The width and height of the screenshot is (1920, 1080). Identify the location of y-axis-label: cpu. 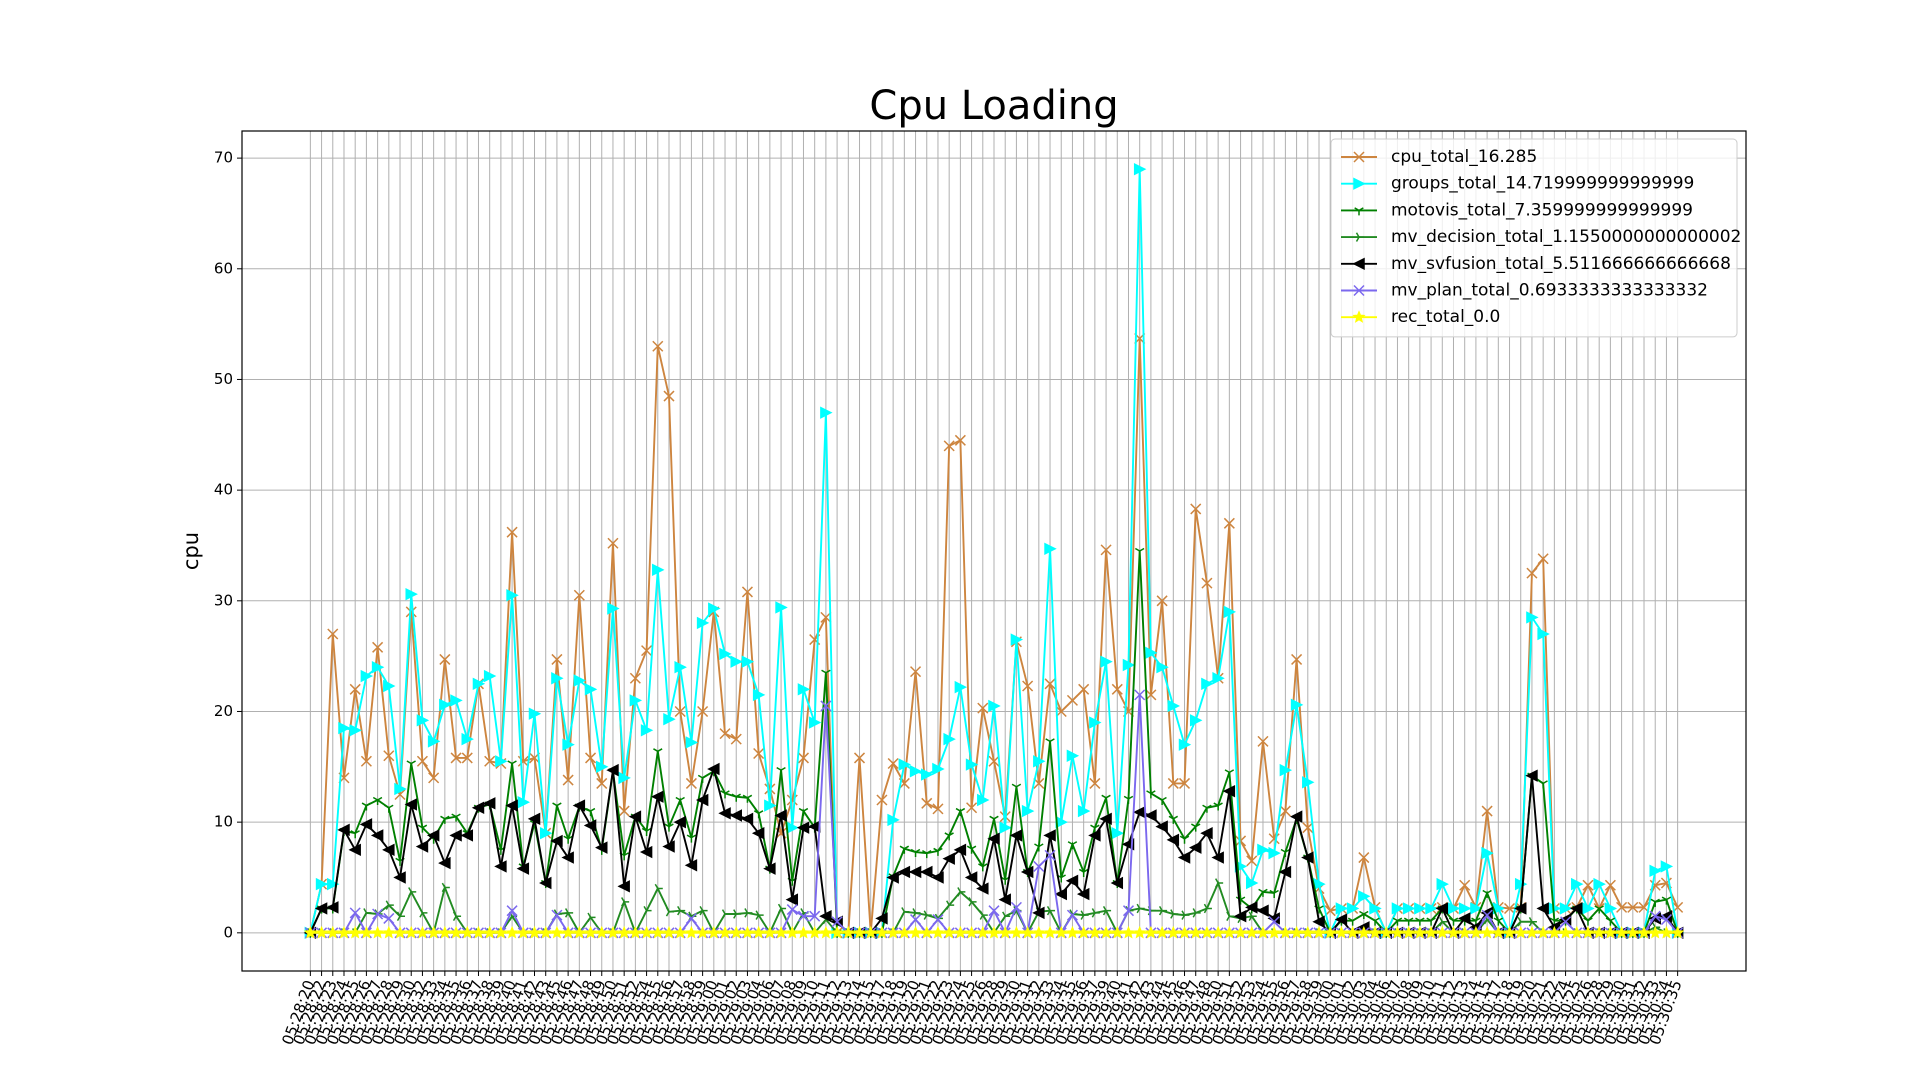
(191, 551).